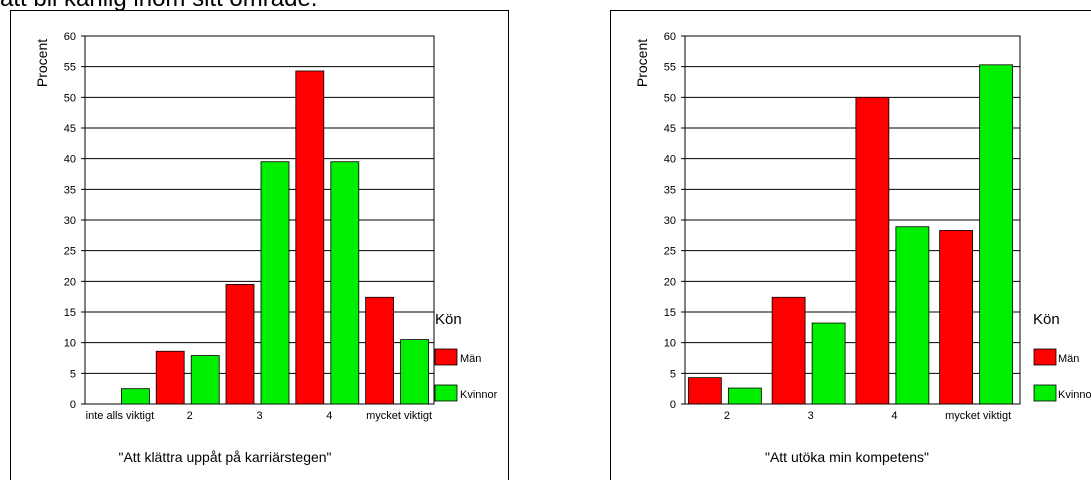  I want to click on page-heading-fragment: att bli känlig inom sitt område., so click(158, 6).